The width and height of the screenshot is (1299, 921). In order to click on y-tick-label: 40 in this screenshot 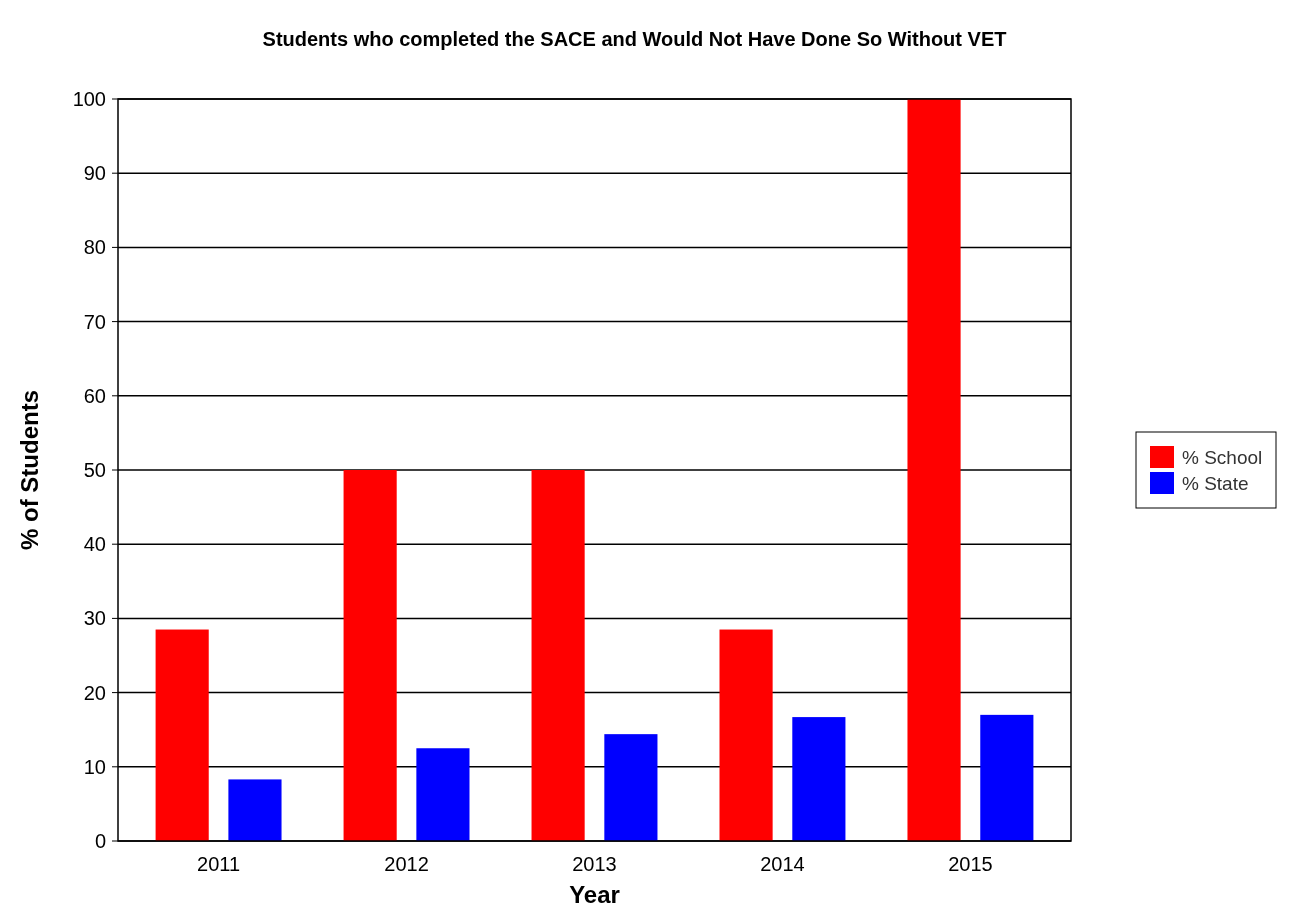, I will do `click(94, 544)`.